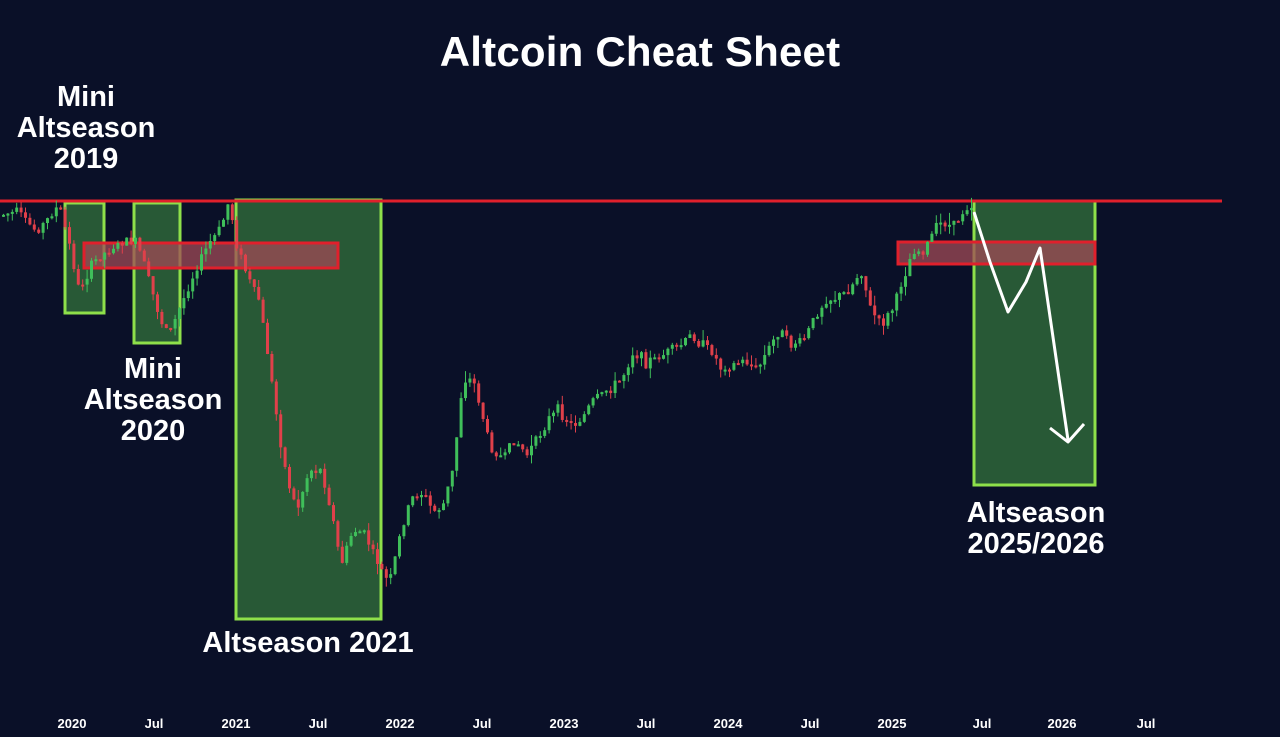  Describe the element at coordinates (1036, 528) in the screenshot. I see `label-altseason-2025-2026: Altseason 2025/2026` at that location.